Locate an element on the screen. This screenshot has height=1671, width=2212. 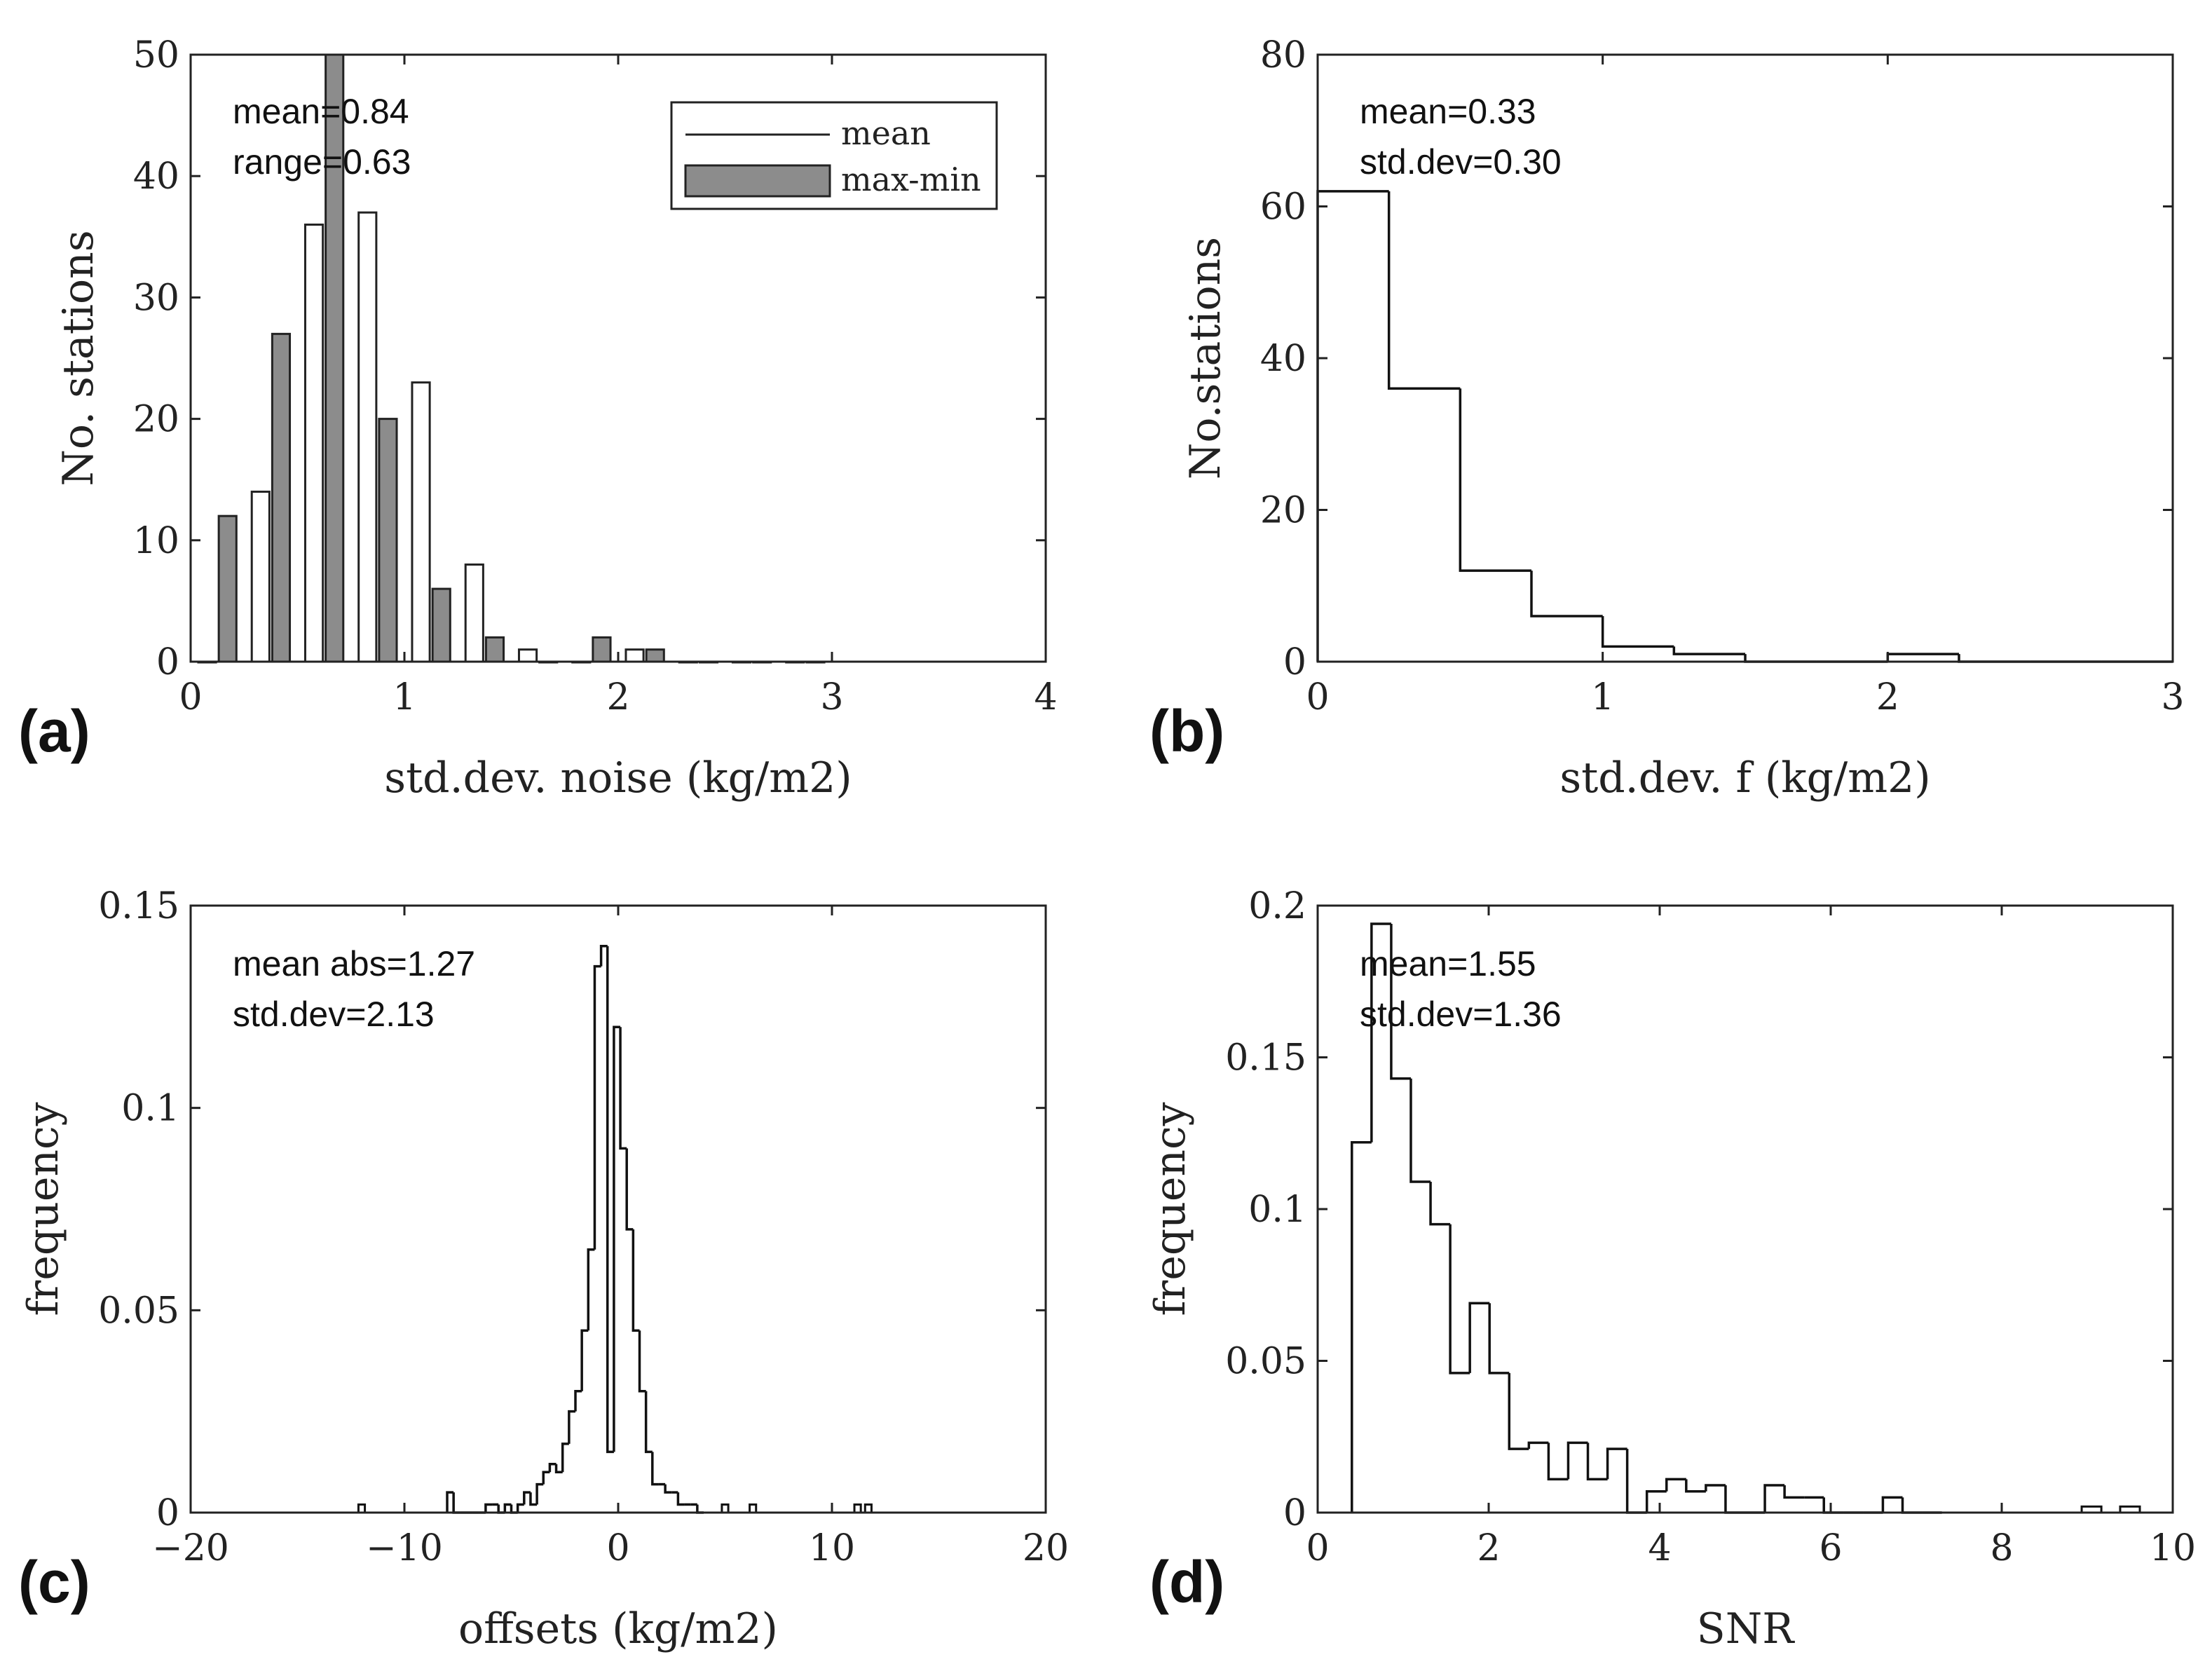
y-tick-label: 10 is located at coordinates (156, 541).